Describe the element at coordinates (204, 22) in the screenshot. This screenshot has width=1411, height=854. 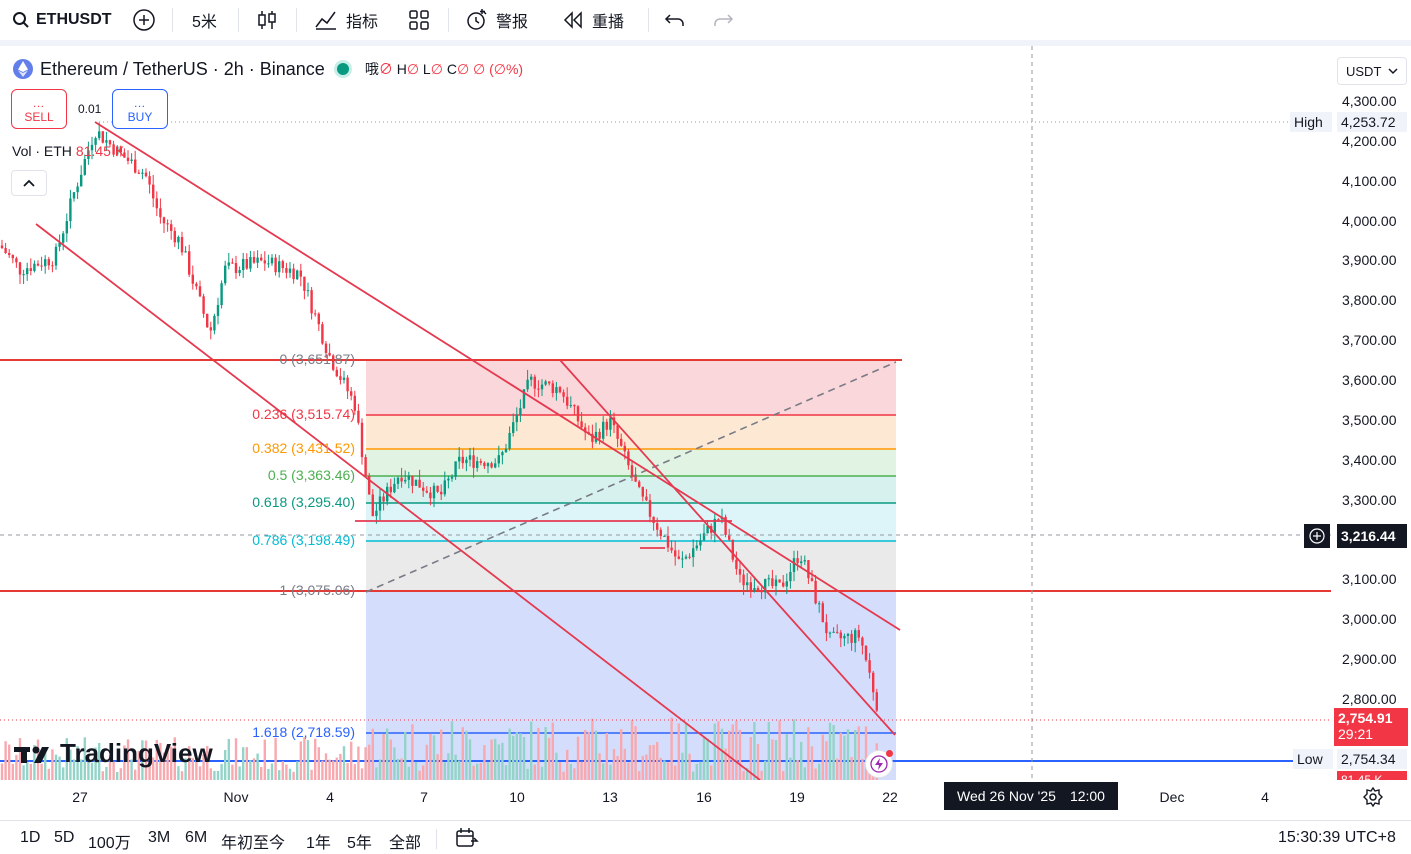
I see `interval-button: 5米` at that location.